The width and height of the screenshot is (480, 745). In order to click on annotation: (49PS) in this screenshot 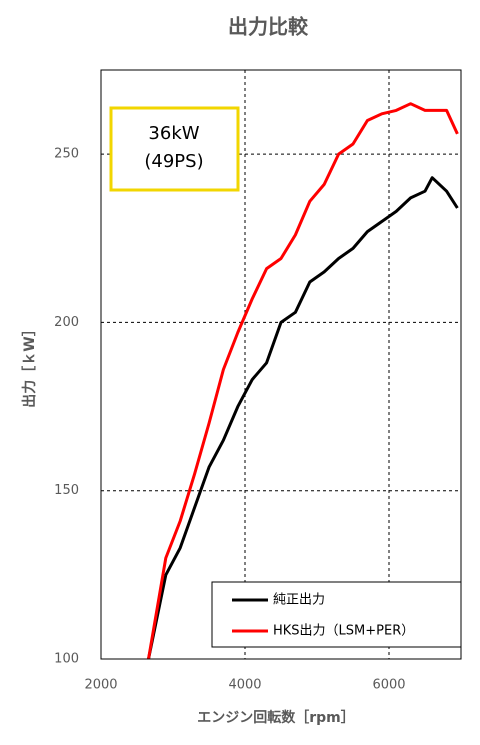, I will do `click(173, 161)`.